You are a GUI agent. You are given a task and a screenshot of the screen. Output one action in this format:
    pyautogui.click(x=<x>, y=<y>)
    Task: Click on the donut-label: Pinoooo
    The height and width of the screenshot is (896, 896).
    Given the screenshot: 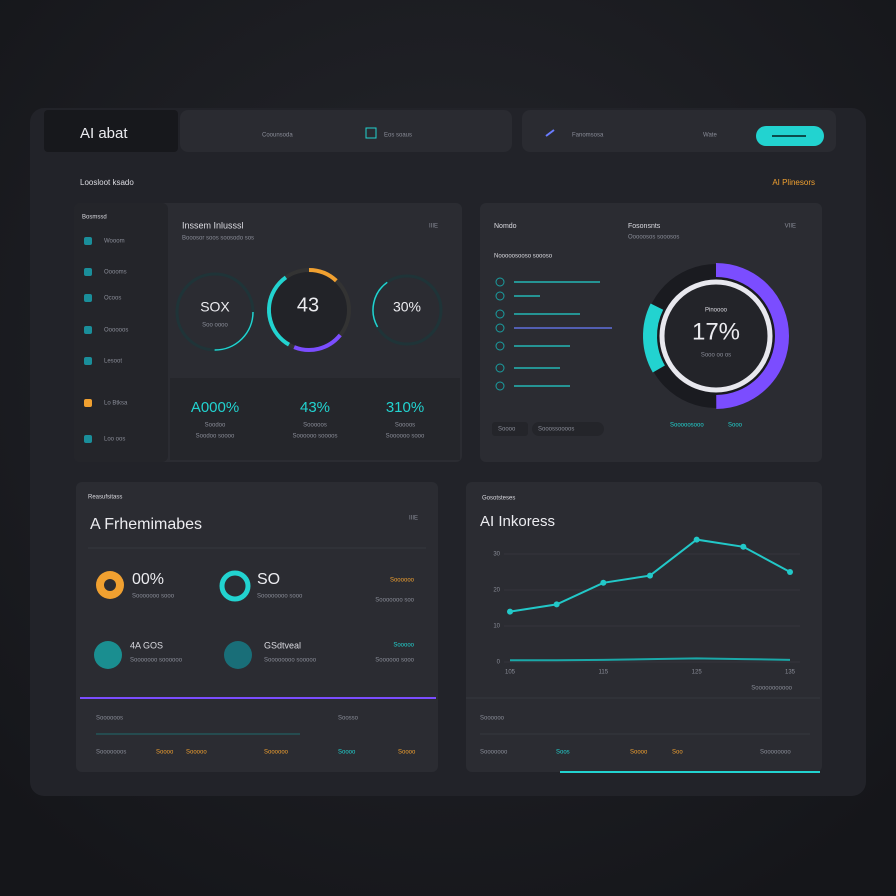 What is the action you would take?
    pyautogui.click(x=716, y=311)
    